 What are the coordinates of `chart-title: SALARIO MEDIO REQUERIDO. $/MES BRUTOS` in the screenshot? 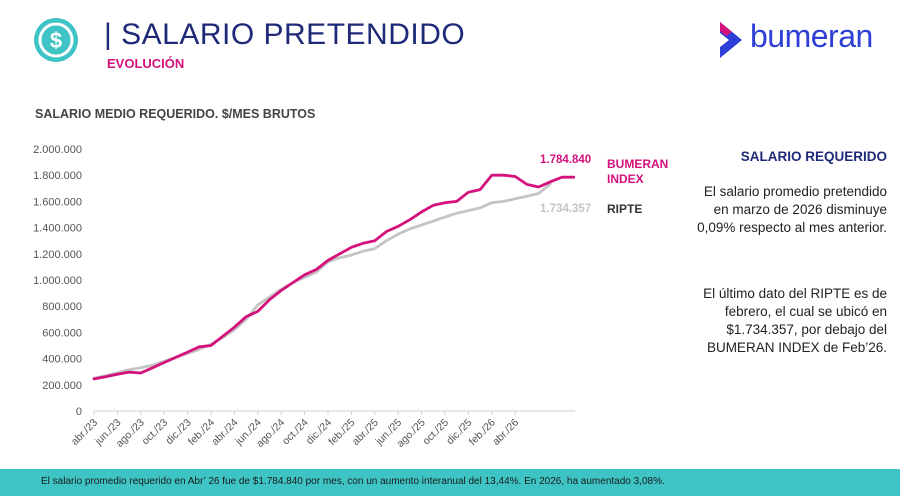 It's located at (175, 114).